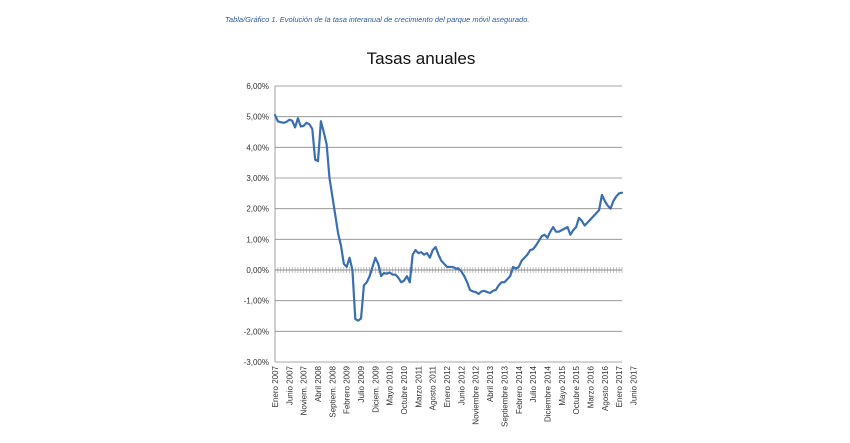 The image size is (850, 443). Describe the element at coordinates (490, 383) in the screenshot. I see `x-tick-label: Abril 2013` at that location.